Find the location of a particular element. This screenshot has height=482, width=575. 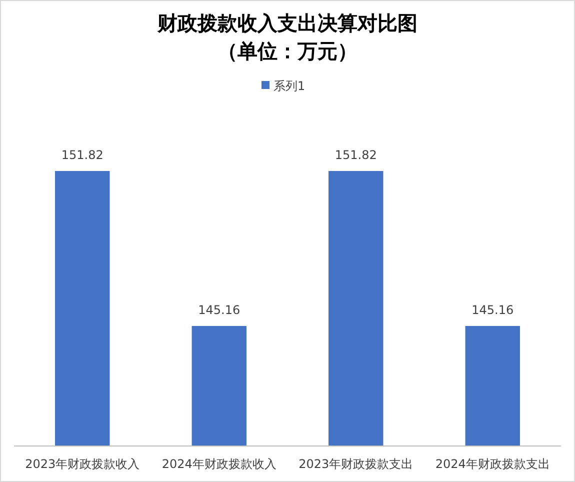

chart-title: 财政拨款收入支出决算对比图 is located at coordinates (287, 23).